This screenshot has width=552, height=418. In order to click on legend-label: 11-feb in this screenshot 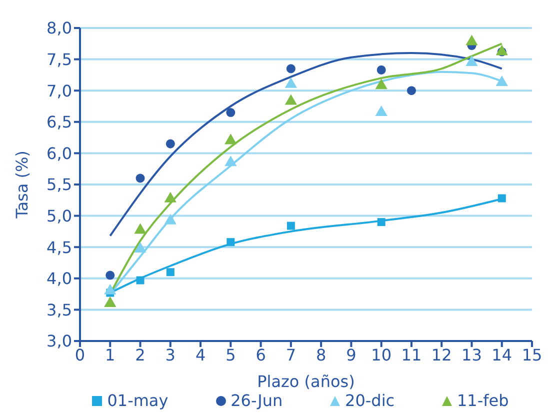, I will do `click(482, 400)`.